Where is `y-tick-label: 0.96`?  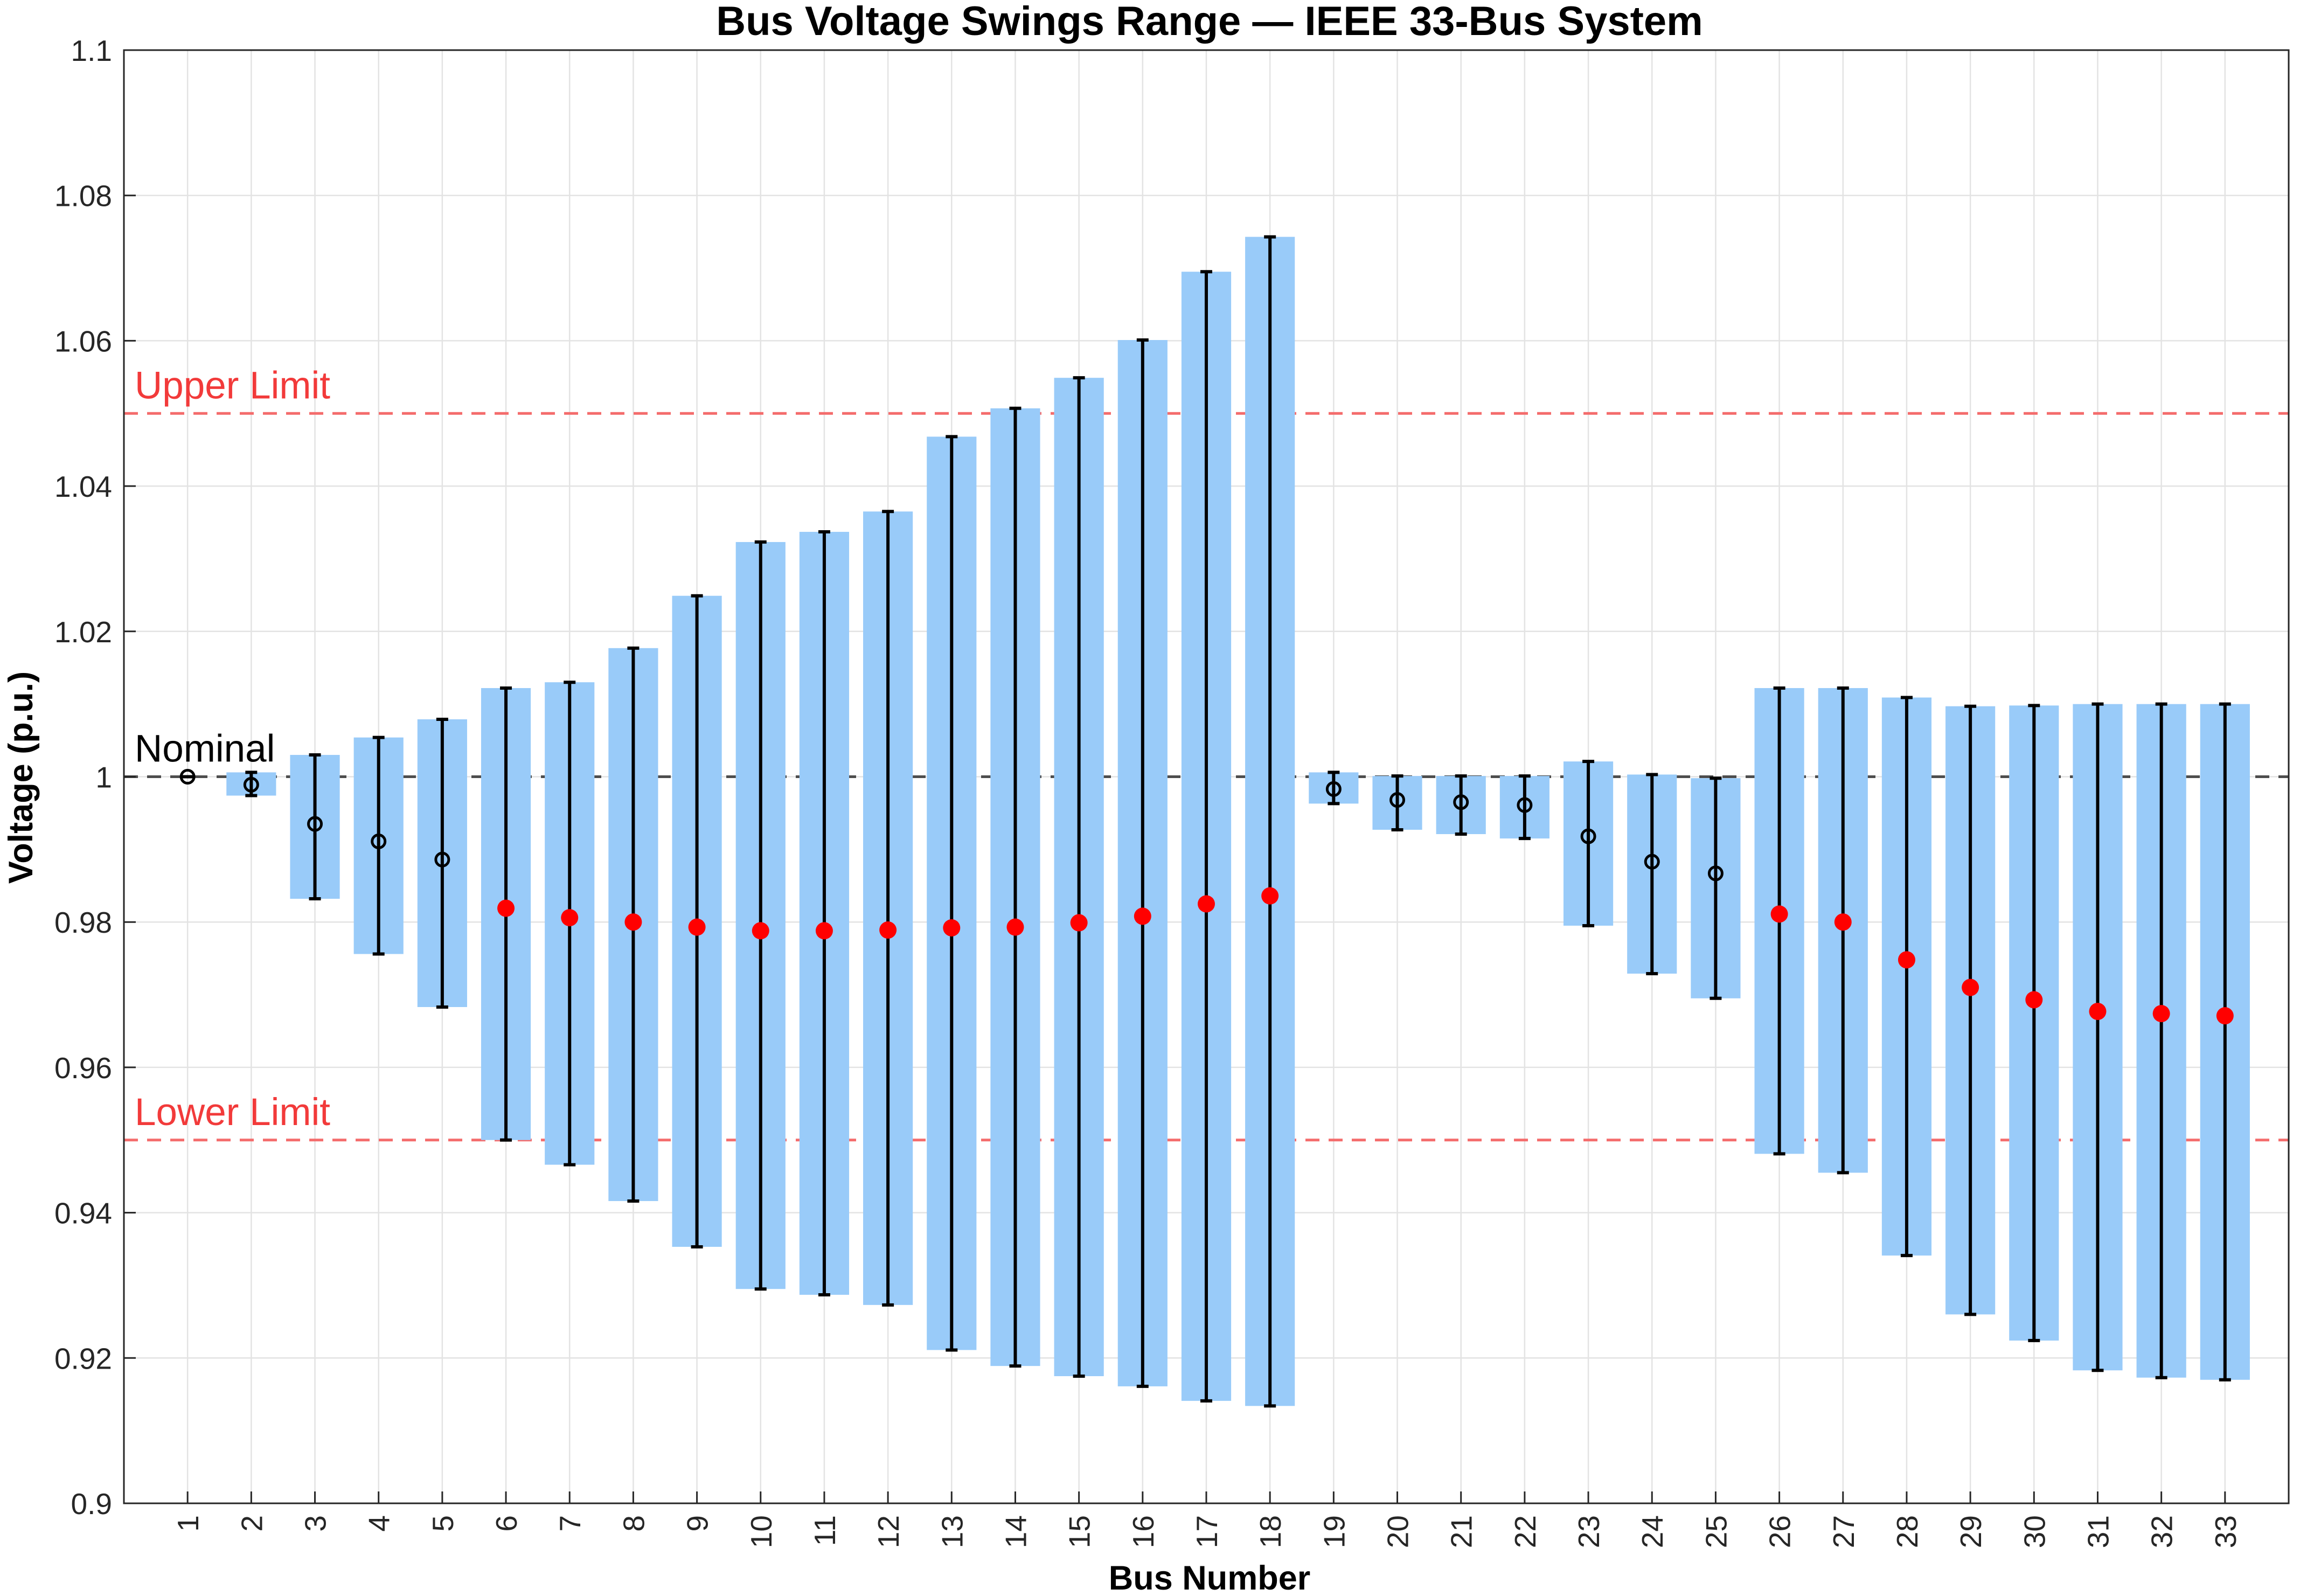 y-tick-label: 0.96 is located at coordinates (83, 1068).